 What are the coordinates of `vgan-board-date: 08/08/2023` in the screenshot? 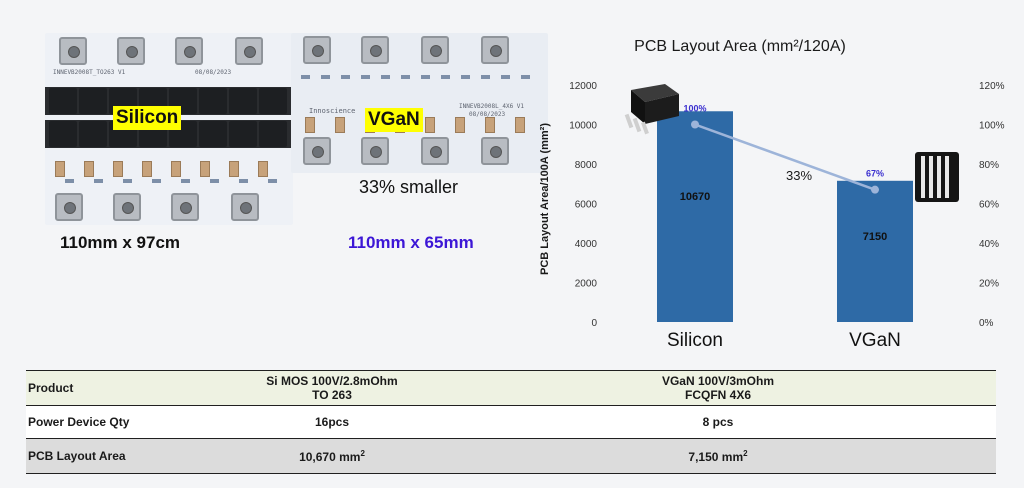 It's located at (487, 114).